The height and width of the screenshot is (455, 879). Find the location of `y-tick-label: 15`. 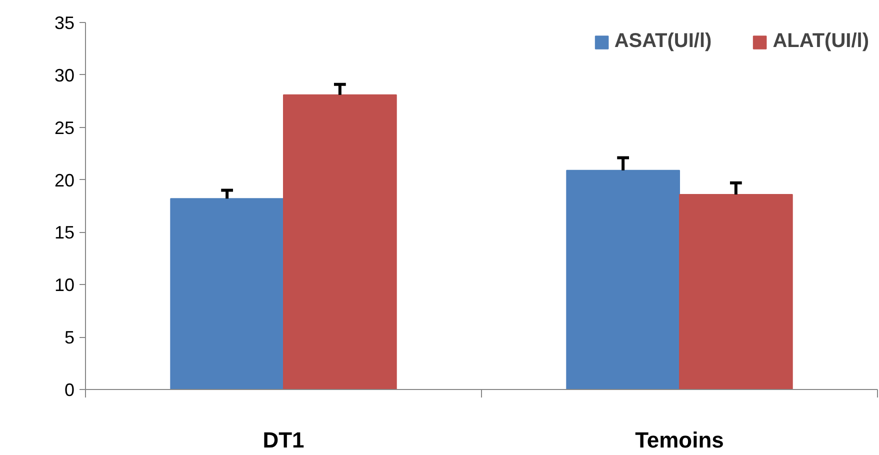

y-tick-label: 15 is located at coordinates (64, 232).